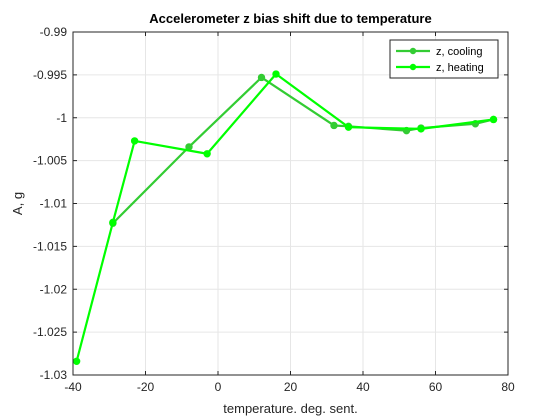 The width and height of the screenshot is (560, 420). What do you see at coordinates (50, 246) in the screenshot?
I see `y-tick-label: -1.015` at bounding box center [50, 246].